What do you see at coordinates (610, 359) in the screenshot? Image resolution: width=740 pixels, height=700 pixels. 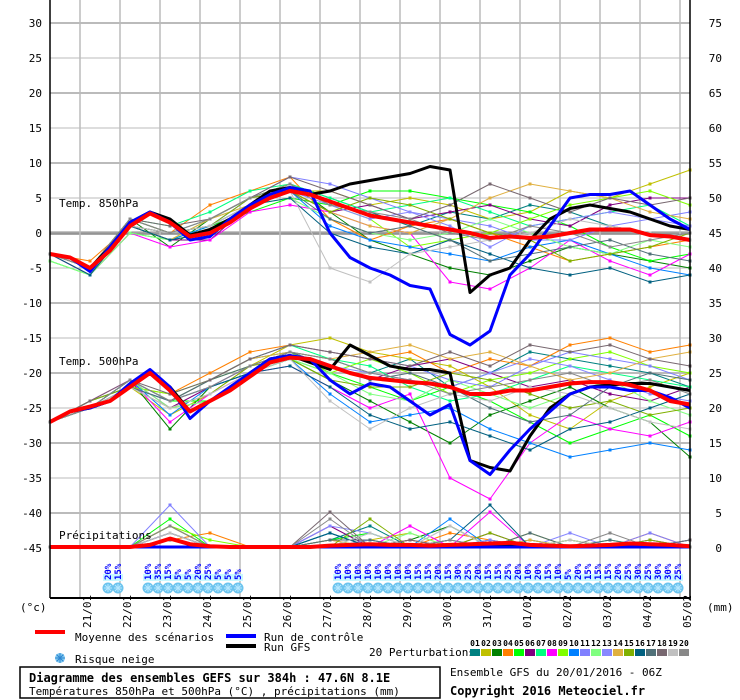 I see `perturbation-11-t500-point` at bounding box center [610, 359].